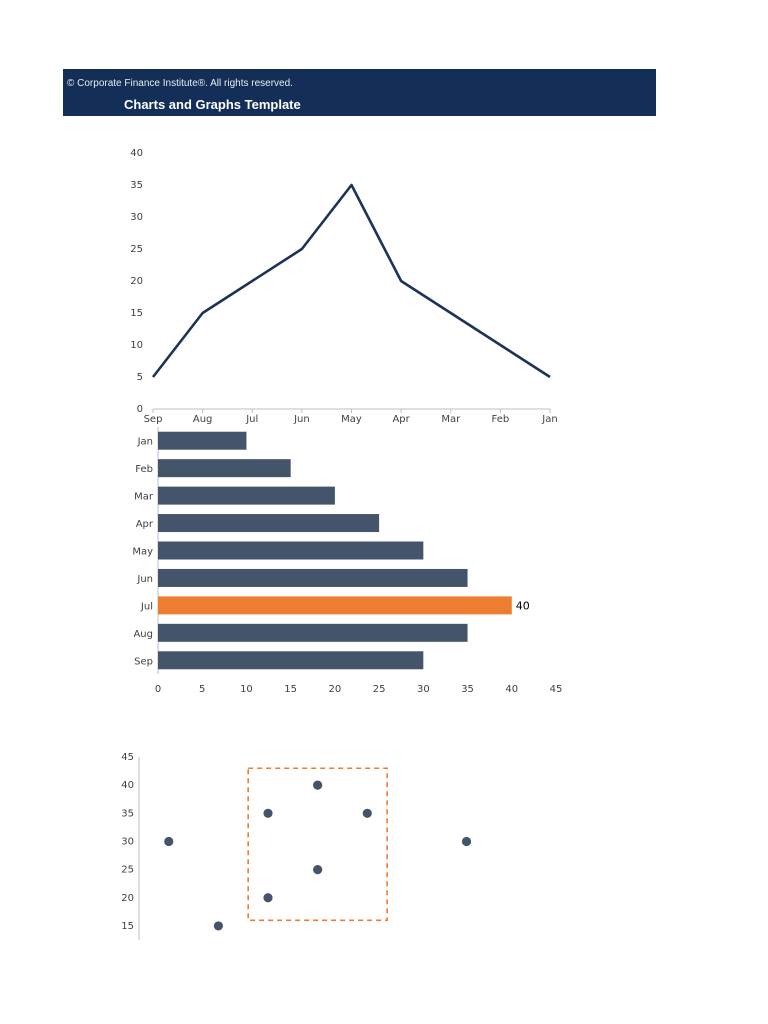  What do you see at coordinates (136, 249) in the screenshot?
I see `line-y-tick-label: 25` at bounding box center [136, 249].